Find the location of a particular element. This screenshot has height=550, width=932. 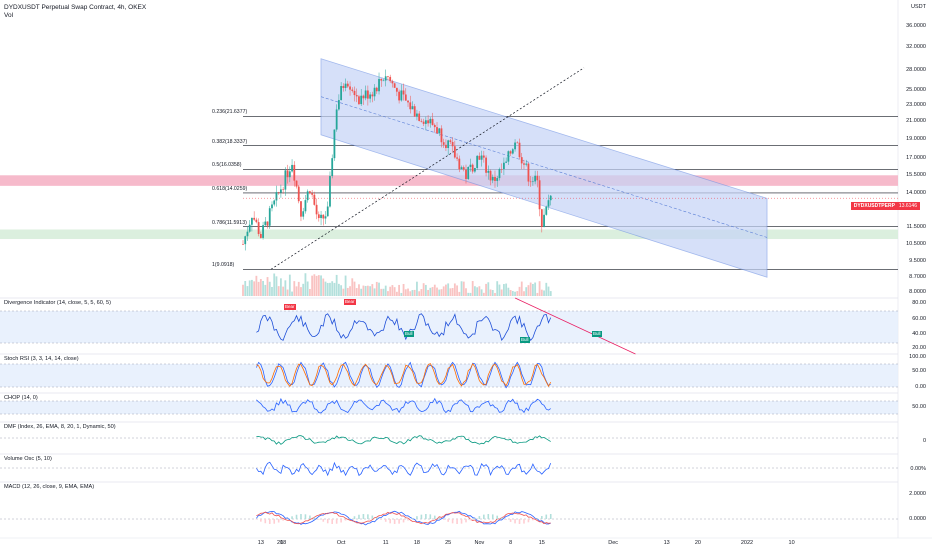

price-tick: 36.0000 is located at coordinates (916, 26).